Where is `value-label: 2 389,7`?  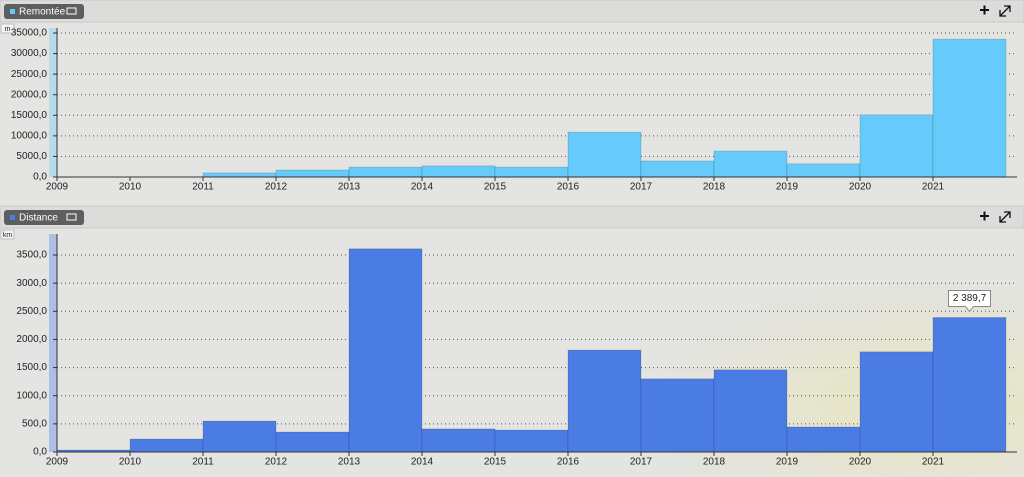
value-label: 2 389,7 is located at coordinates (970, 298).